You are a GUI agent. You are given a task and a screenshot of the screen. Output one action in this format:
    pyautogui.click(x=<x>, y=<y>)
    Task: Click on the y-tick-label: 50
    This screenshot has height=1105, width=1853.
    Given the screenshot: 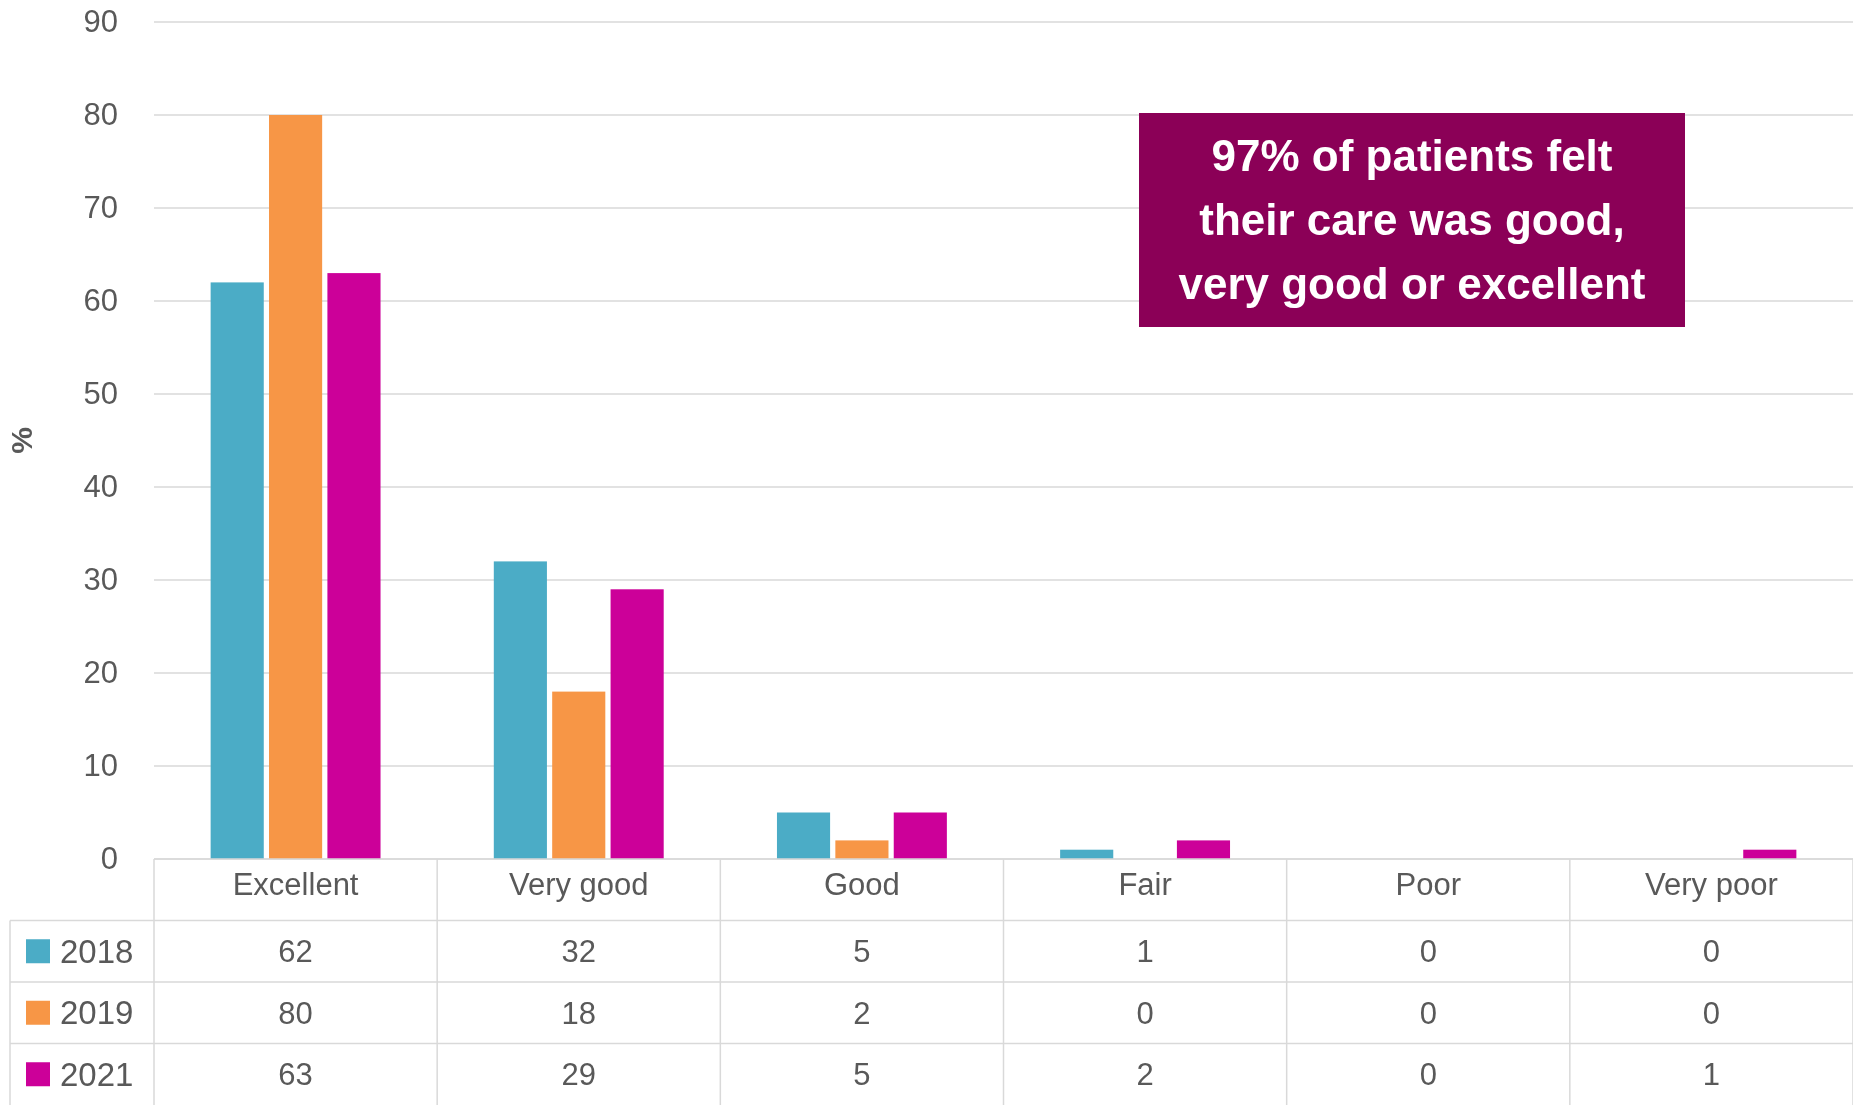 What is the action you would take?
    pyautogui.click(x=100, y=394)
    